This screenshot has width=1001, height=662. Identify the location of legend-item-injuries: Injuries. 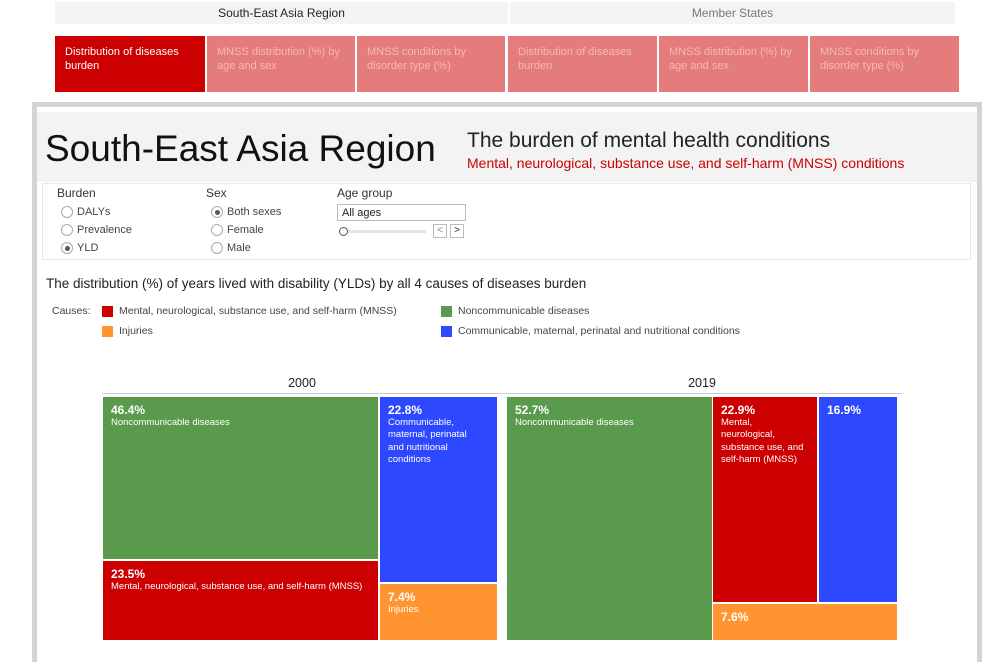
(127, 331).